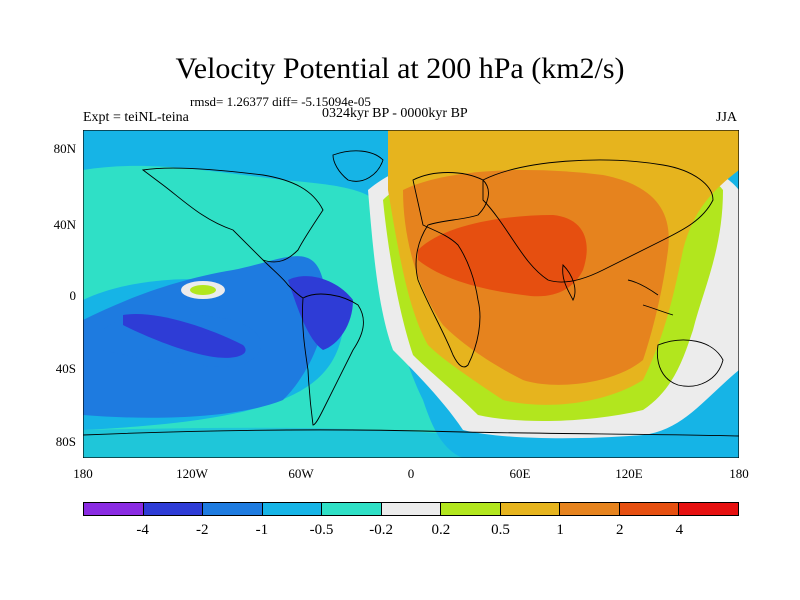 Image resolution: width=800 pixels, height=600 pixels. What do you see at coordinates (321, 530) in the screenshot?
I see `colorbar-label: -0.5` at bounding box center [321, 530].